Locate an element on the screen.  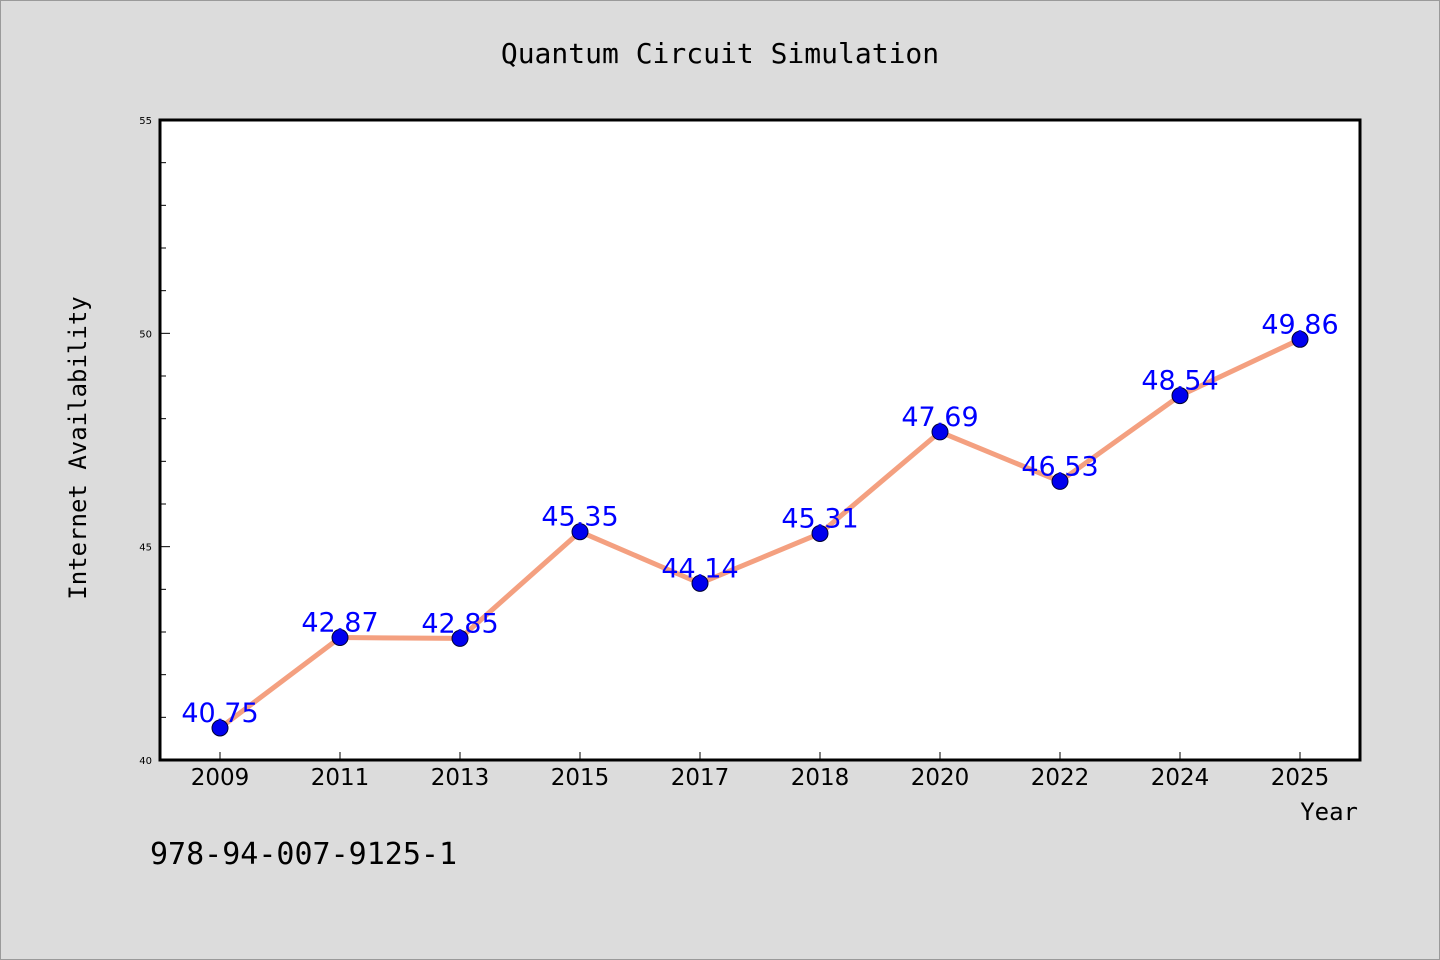
data-label: 46.53 is located at coordinates (1059, 466).